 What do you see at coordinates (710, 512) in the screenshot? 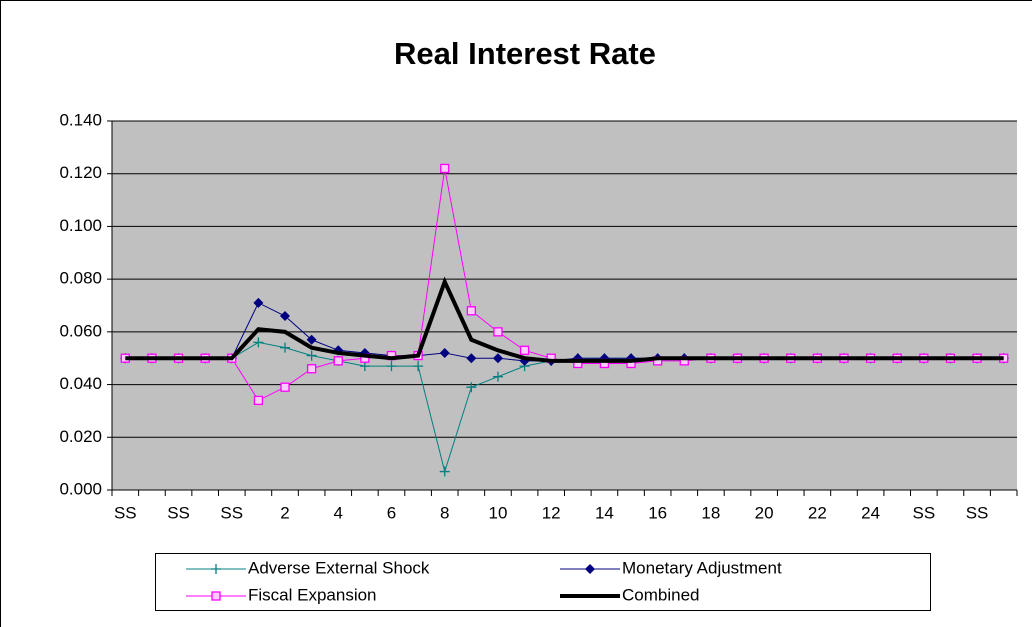
I see `x-tick-label: 18` at bounding box center [710, 512].